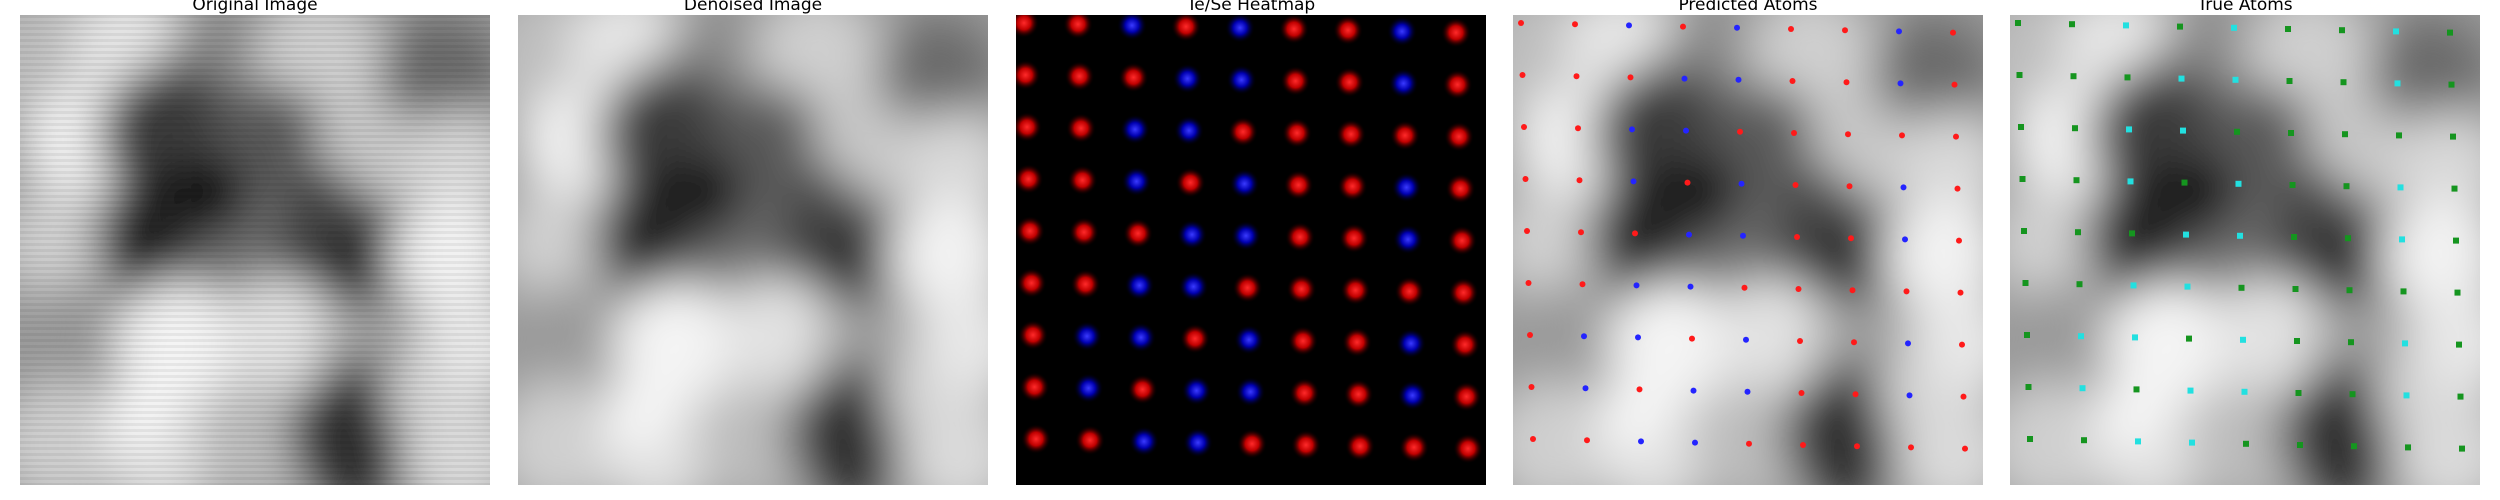 Image resolution: width=2500 pixels, height=500 pixels. I want to click on panel-title-original: Original Image, so click(255, 7).